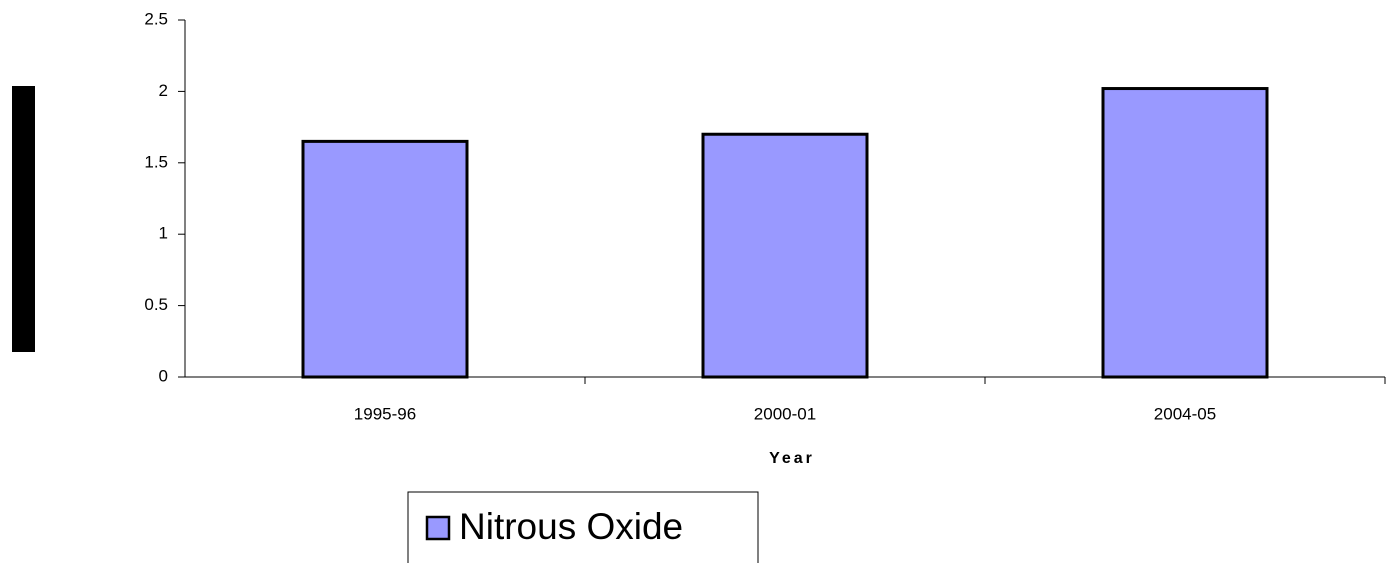 Image resolution: width=1388 pixels, height=563 pixels. What do you see at coordinates (163, 90) in the screenshot?
I see `y-tick-label: 2` at bounding box center [163, 90].